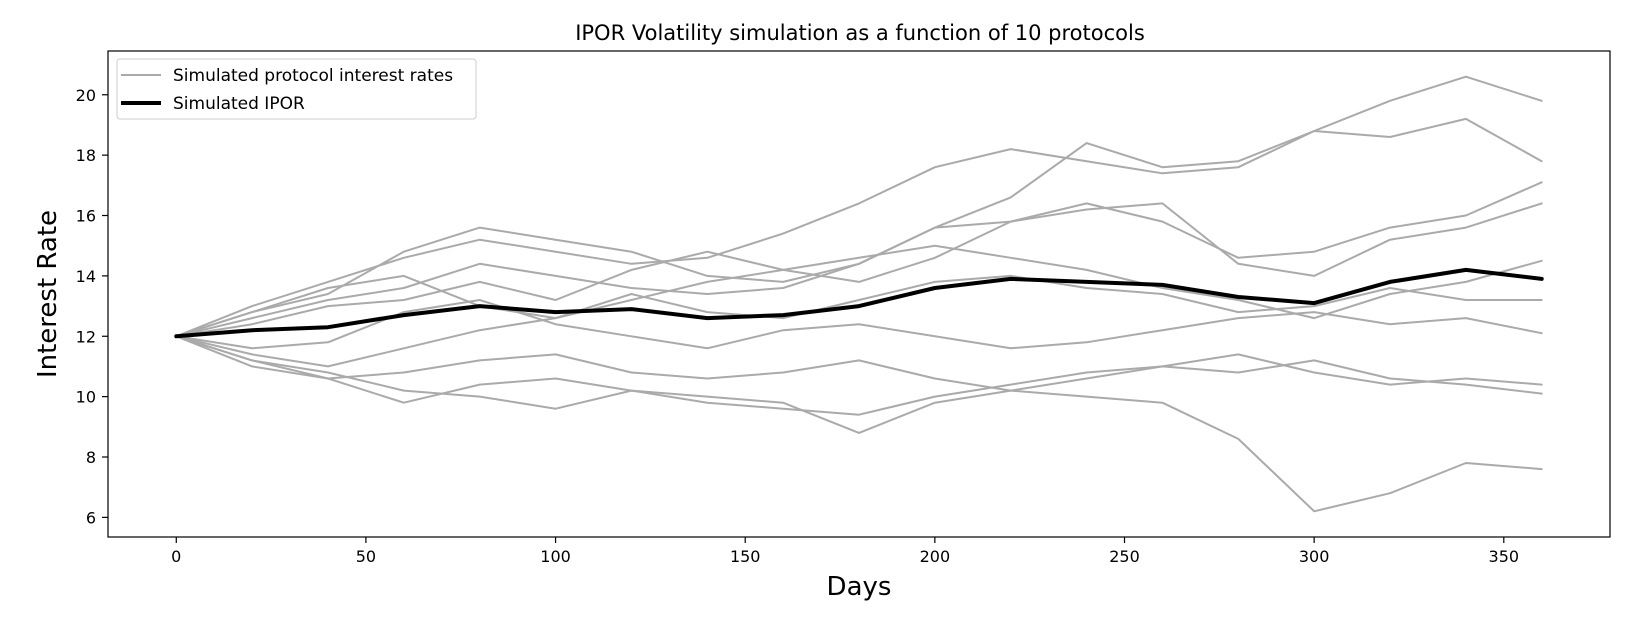  I want to click on y-tick-label: 18, so click(86, 155).